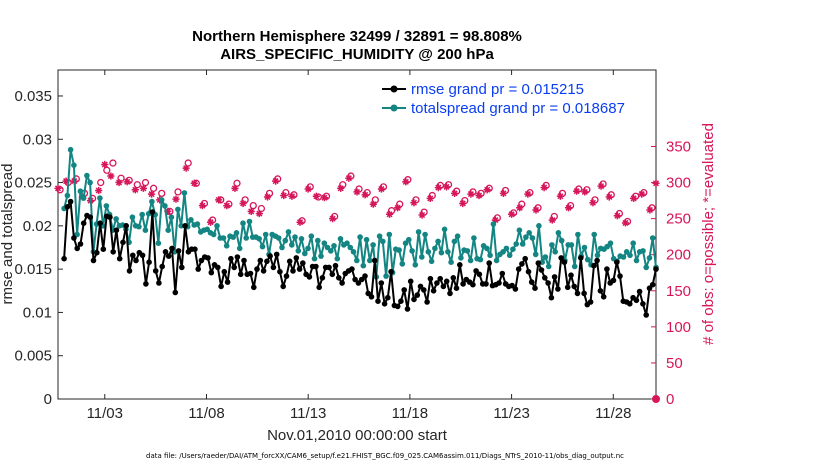 The width and height of the screenshot is (830, 470). What do you see at coordinates (678, 255) in the screenshot?
I see `y-right-tick-label: 200` at bounding box center [678, 255].